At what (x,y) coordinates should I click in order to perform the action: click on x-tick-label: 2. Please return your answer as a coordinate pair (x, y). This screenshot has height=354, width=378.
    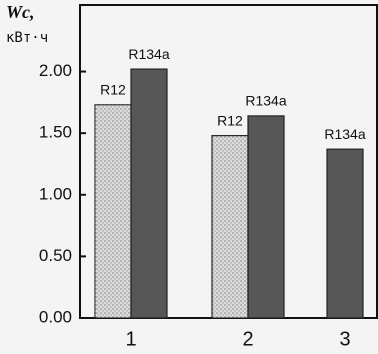
    Looking at the image, I should click on (247, 339).